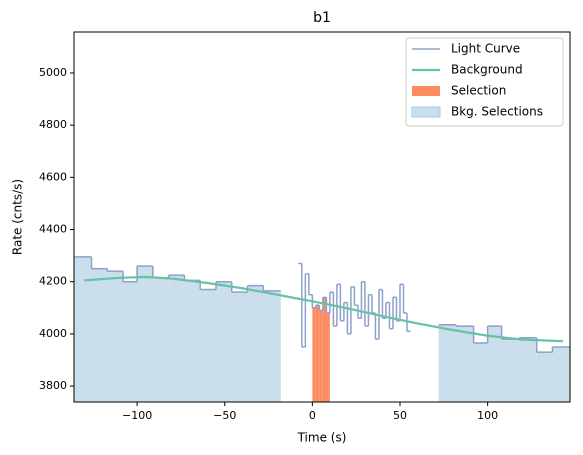  What do you see at coordinates (53, 72) in the screenshot?
I see `y-tick-label: 5000` at bounding box center [53, 72].